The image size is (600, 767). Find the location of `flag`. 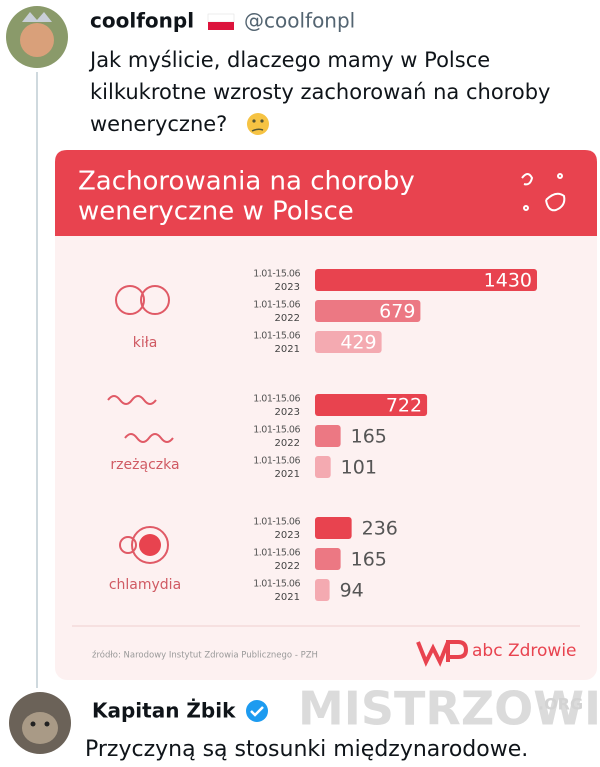

flag is located at coordinates (221, 21).